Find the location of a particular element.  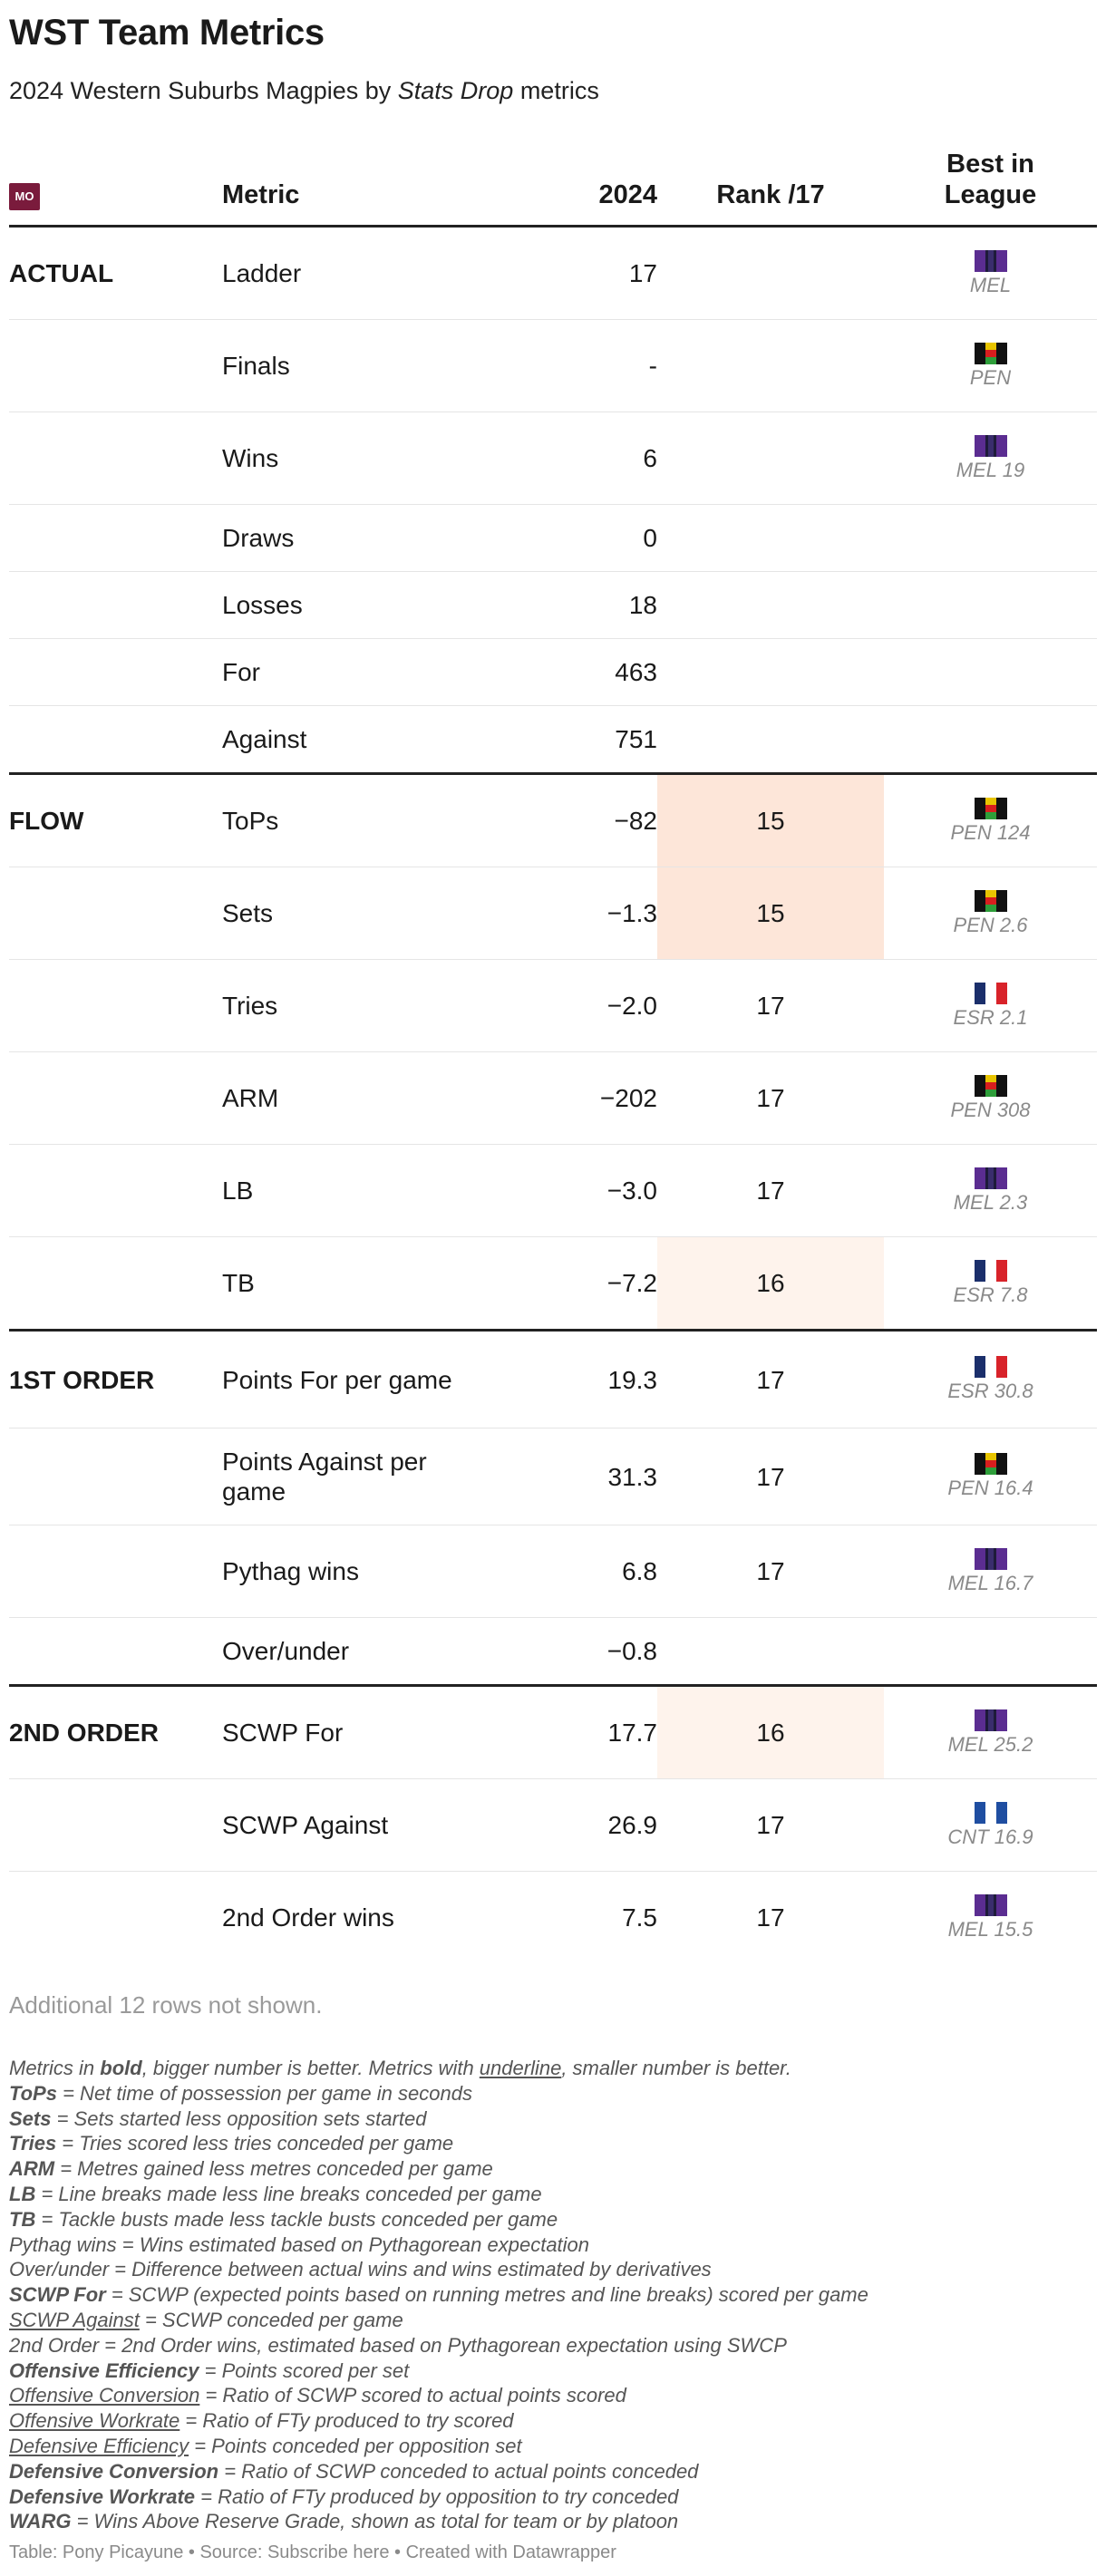

metric-name: Pythag wins is located at coordinates (337, 1571).